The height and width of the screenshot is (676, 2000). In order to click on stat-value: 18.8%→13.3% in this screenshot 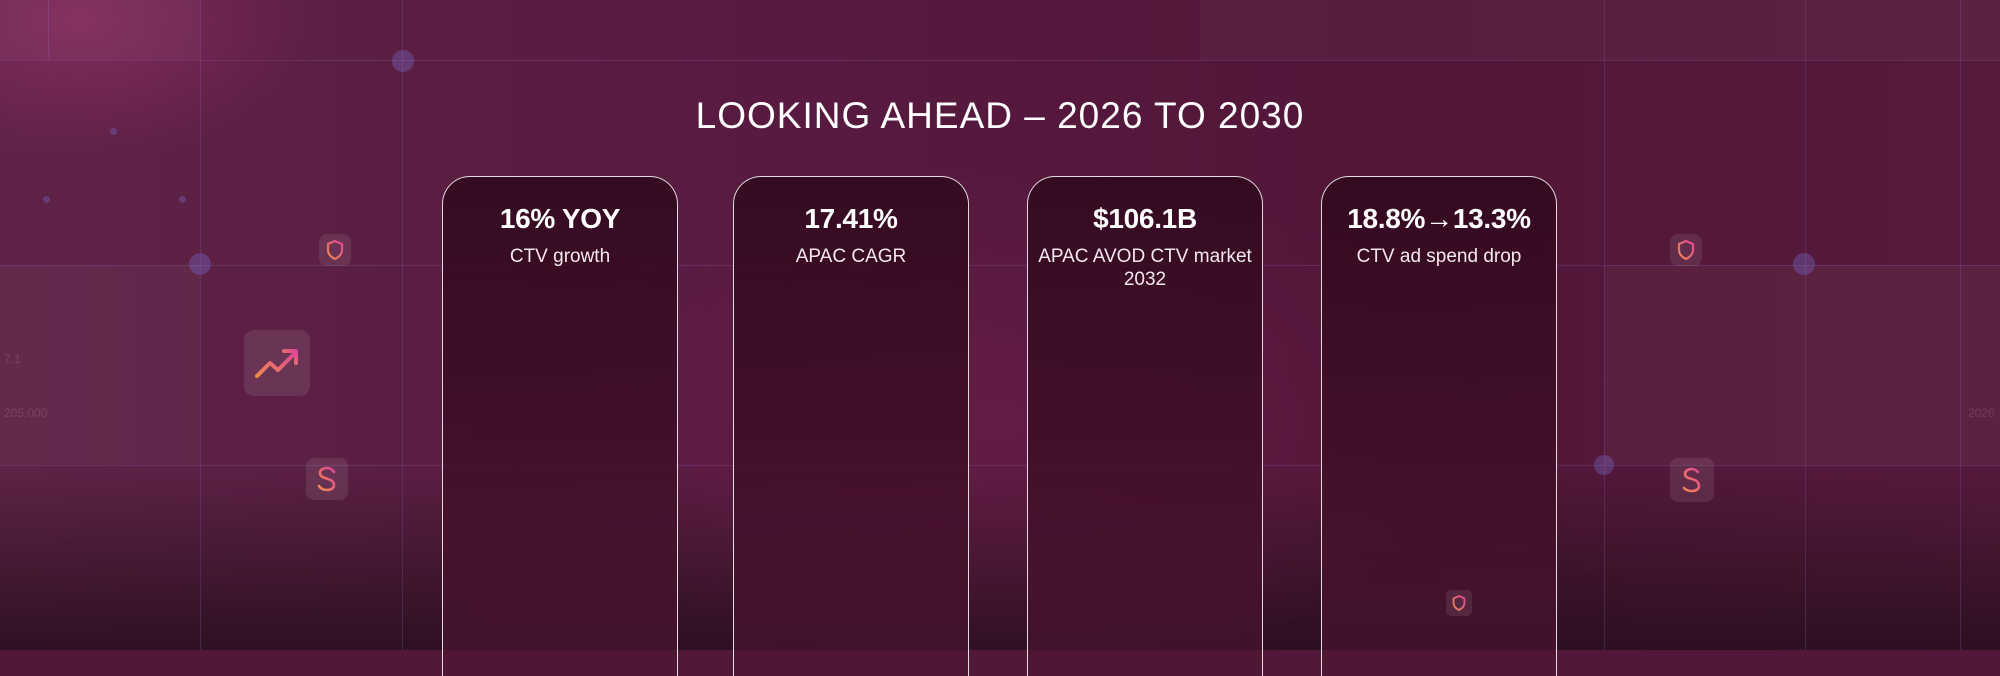, I will do `click(1439, 218)`.